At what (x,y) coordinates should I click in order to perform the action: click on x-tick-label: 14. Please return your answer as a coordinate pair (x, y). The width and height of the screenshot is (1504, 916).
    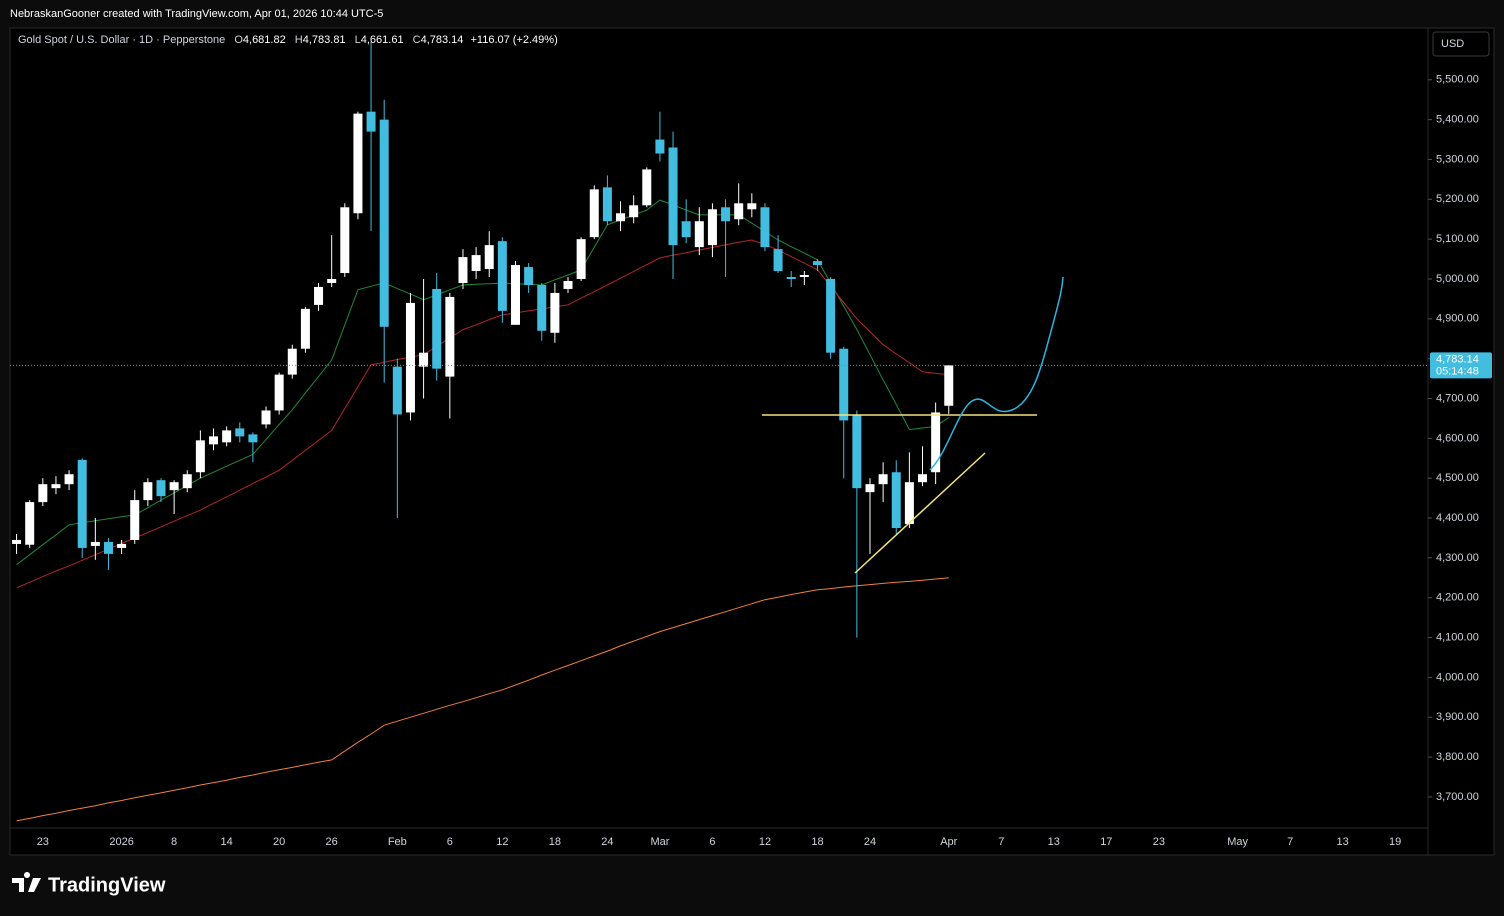
    Looking at the image, I should click on (227, 842).